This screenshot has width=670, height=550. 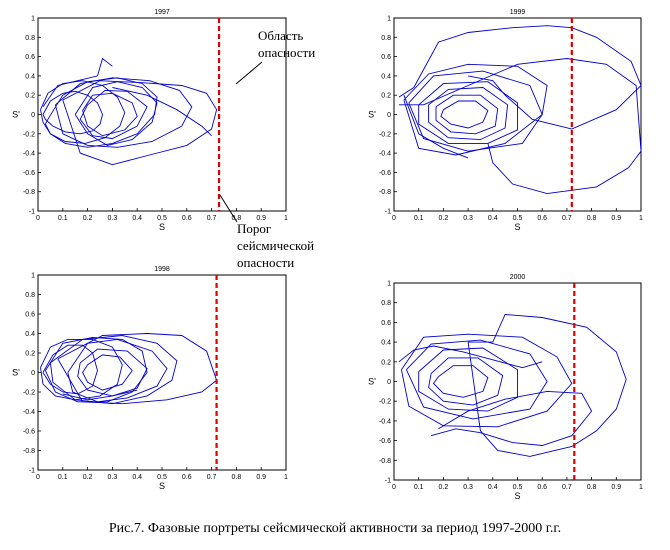 I want to click on chart-title: 1998, so click(x=162, y=269).